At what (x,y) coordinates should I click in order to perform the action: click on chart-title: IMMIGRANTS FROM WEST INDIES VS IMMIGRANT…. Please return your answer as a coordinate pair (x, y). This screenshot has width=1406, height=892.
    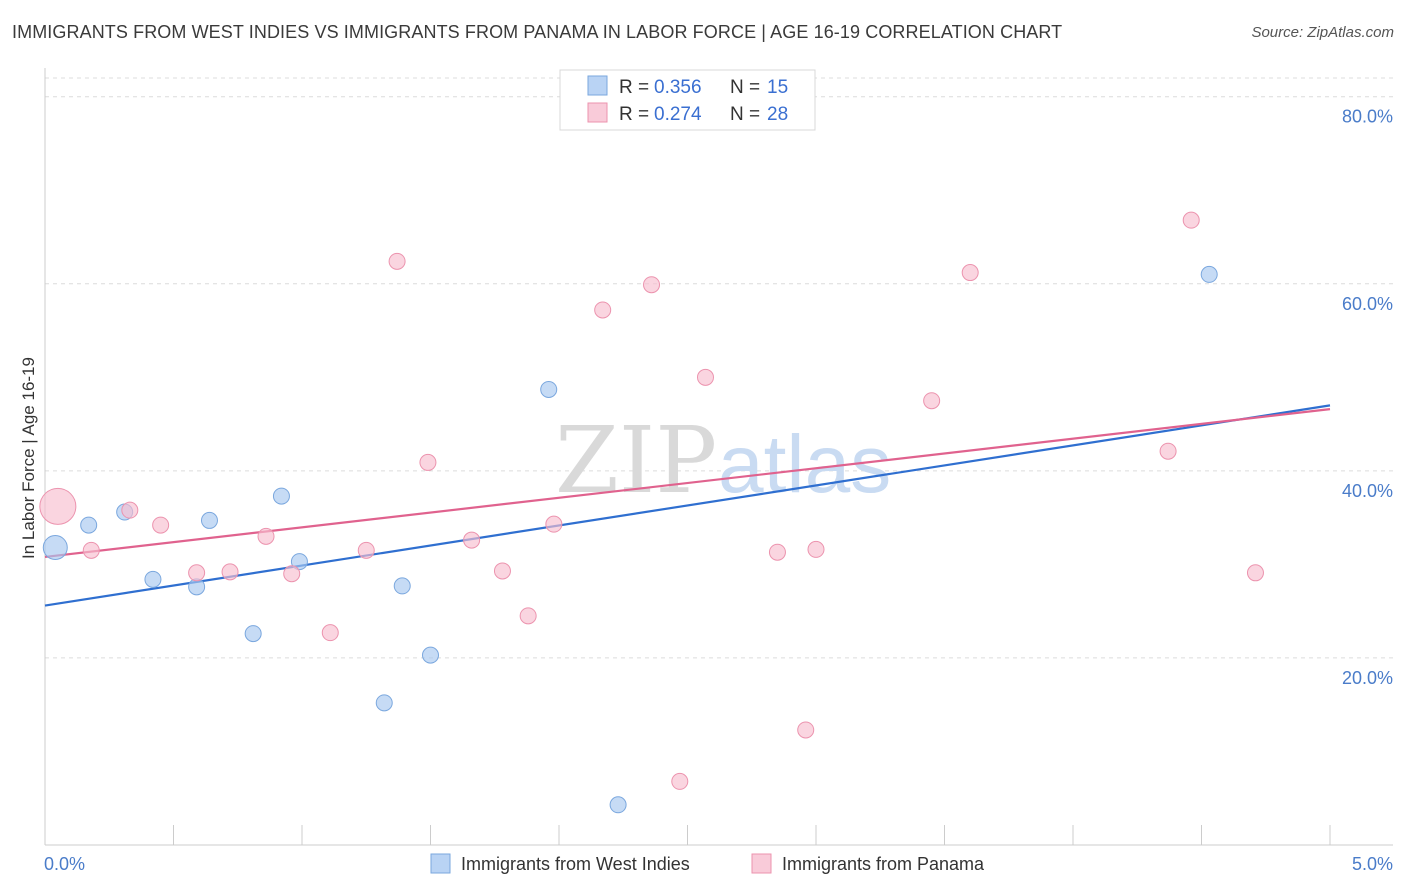
    Looking at the image, I should click on (537, 32).